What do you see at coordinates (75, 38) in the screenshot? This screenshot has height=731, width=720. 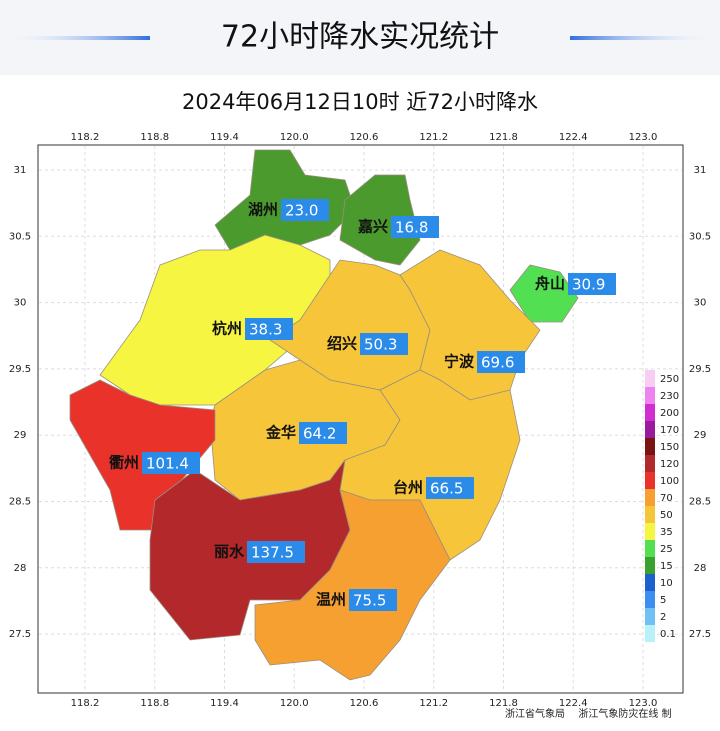 I see `header-deco` at bounding box center [75, 38].